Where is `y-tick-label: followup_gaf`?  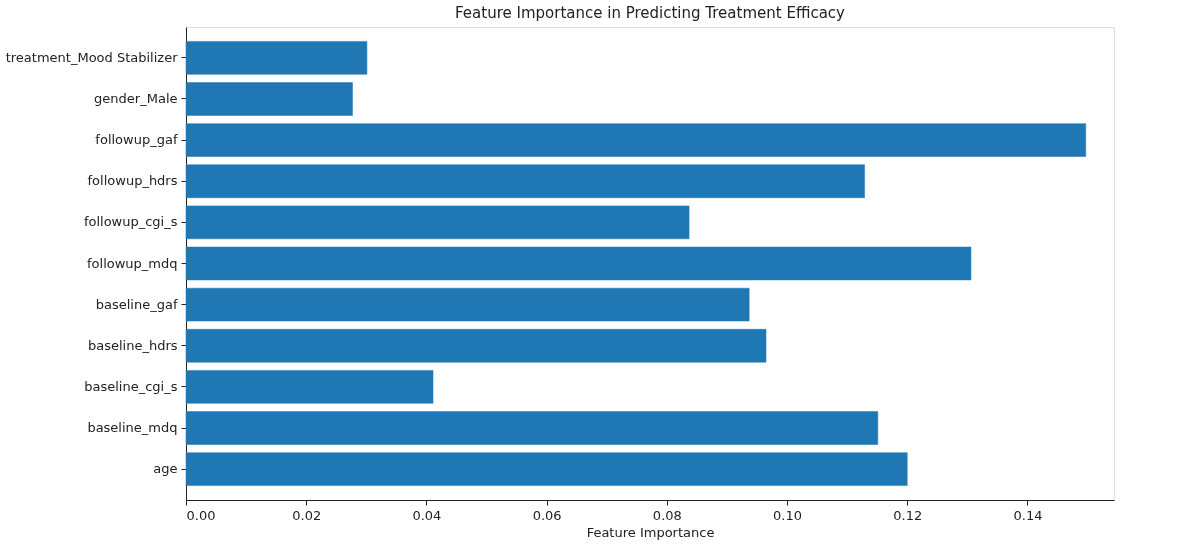
y-tick-label: followup_gaf is located at coordinates (136, 140).